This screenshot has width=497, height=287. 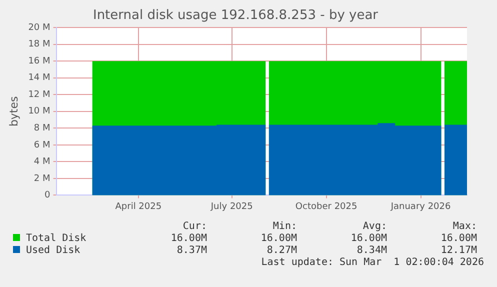 I want to click on chart-title: Internal disk usage 192.168.8.253 - by year, so click(x=235, y=16).